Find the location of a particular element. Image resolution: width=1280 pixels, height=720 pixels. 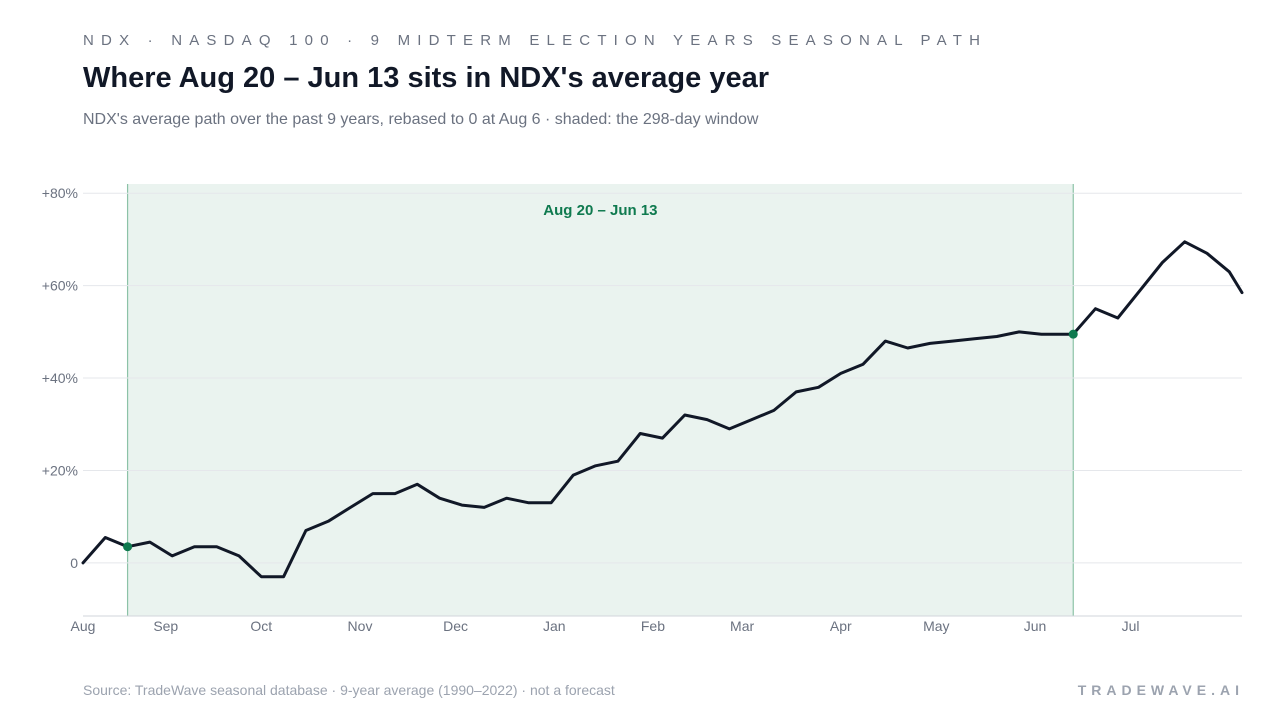

x-tick-label: May is located at coordinates (936, 626).